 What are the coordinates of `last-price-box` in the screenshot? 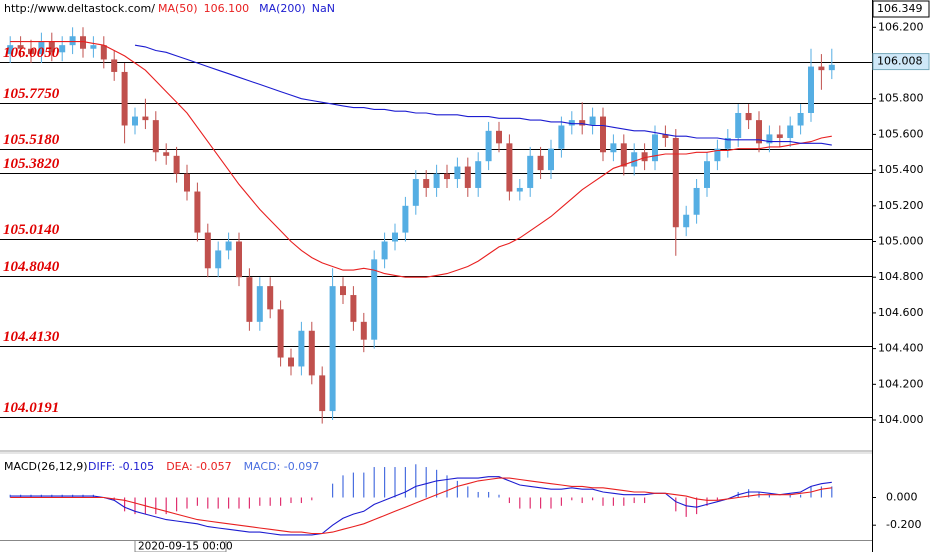 It's located at (901, 62).